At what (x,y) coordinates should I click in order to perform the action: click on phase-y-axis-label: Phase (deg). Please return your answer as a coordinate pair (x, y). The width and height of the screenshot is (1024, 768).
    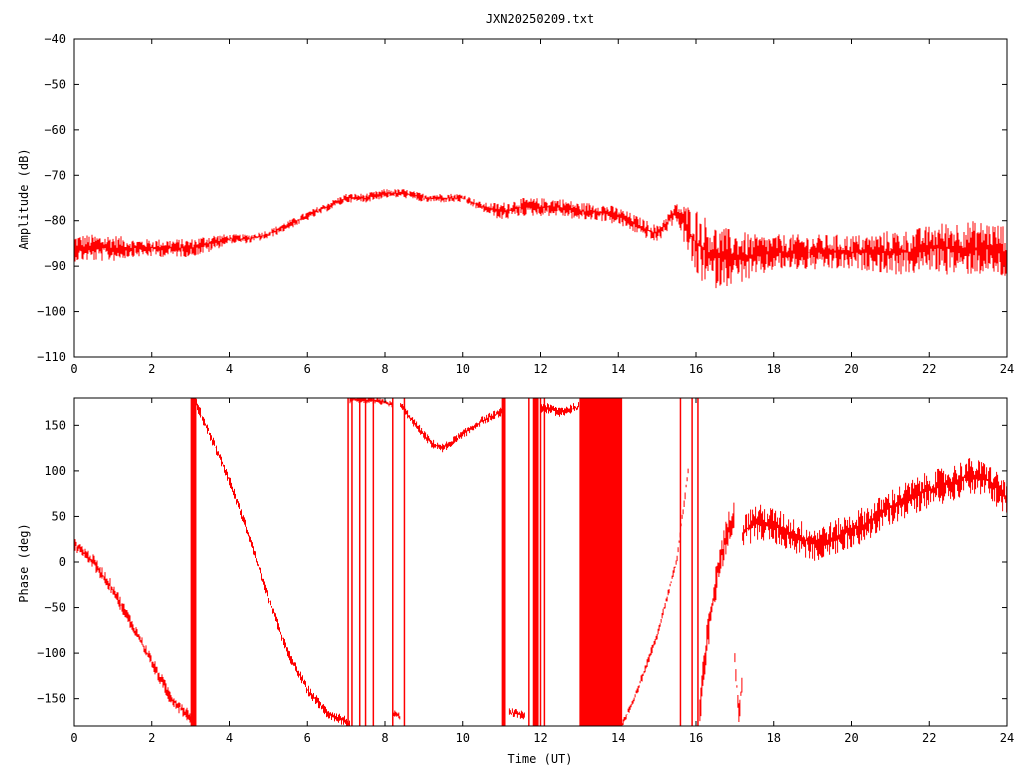
    Looking at the image, I should click on (24, 562).